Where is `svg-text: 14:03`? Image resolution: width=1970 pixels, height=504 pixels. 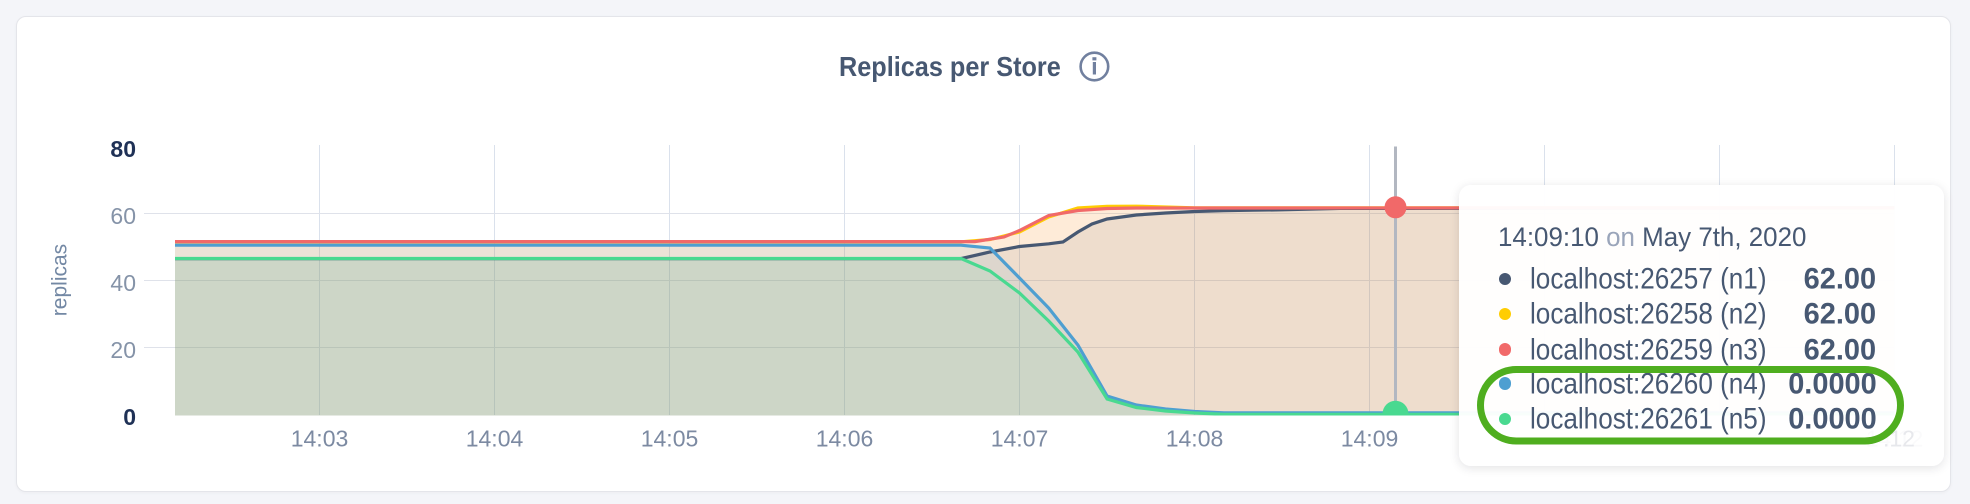 svg-text: 14:03 is located at coordinates (320, 439).